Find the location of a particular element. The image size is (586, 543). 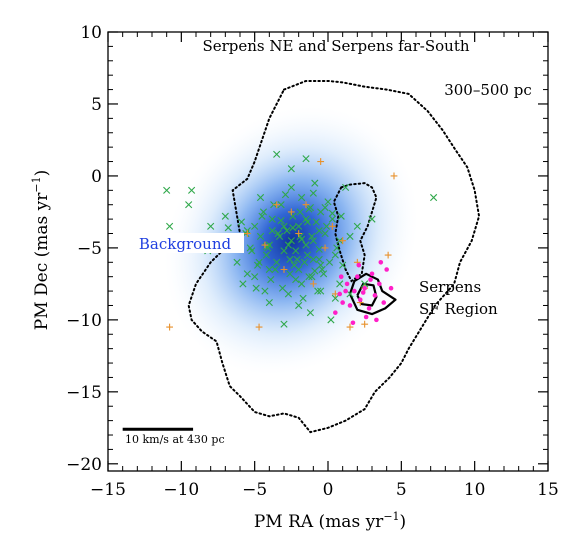

chart-title: Serpens NE and Serpens far-South is located at coordinates (335, 46).